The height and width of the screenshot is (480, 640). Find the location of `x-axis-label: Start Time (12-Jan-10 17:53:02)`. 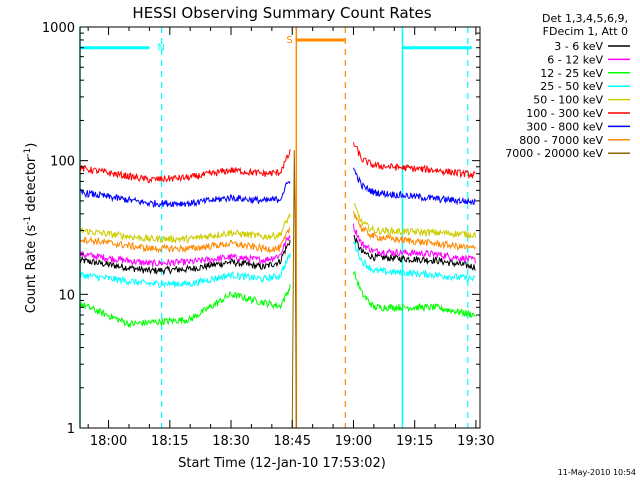

x-axis-label: Start Time (12-Jan-10 17:53:02) is located at coordinates (282, 463).